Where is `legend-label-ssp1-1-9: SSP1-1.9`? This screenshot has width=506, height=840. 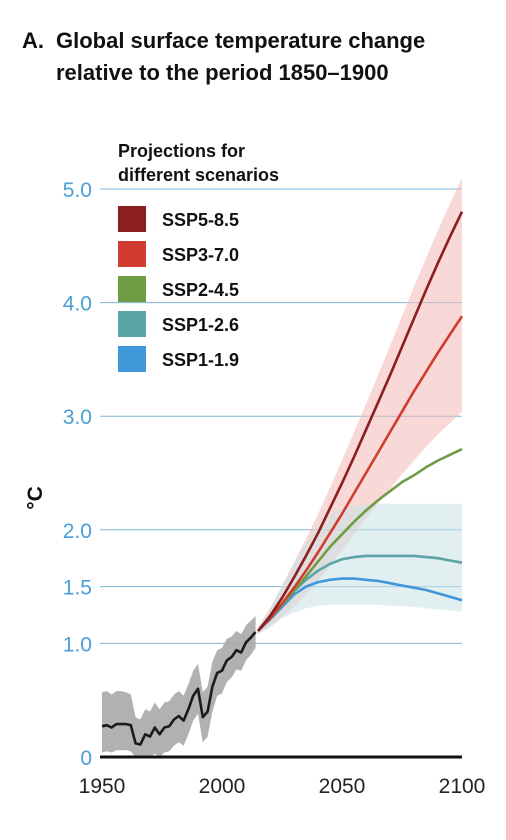 legend-label-ssp1-1-9: SSP1-1.9 is located at coordinates (200, 360).